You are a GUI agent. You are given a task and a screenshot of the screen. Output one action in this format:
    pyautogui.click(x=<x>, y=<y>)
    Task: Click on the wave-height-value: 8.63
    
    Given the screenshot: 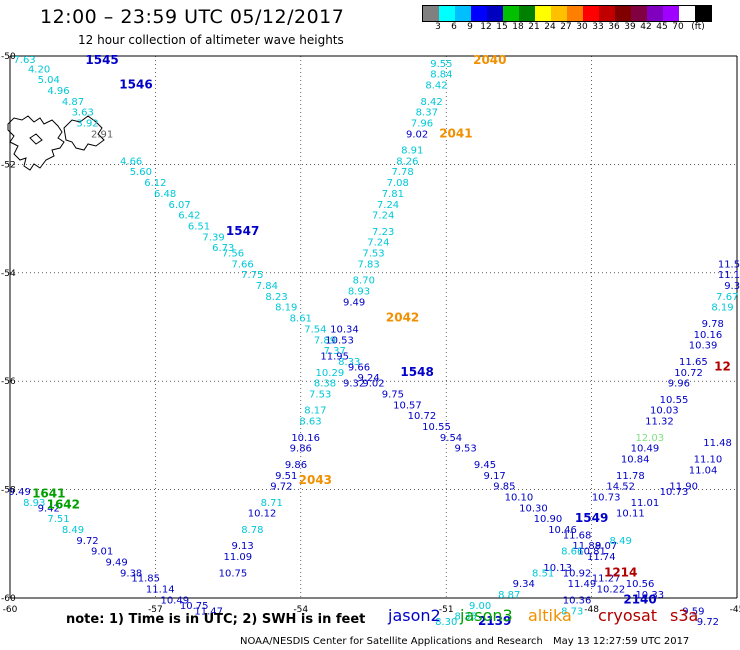 What is the action you would take?
    pyautogui.click(x=310, y=422)
    